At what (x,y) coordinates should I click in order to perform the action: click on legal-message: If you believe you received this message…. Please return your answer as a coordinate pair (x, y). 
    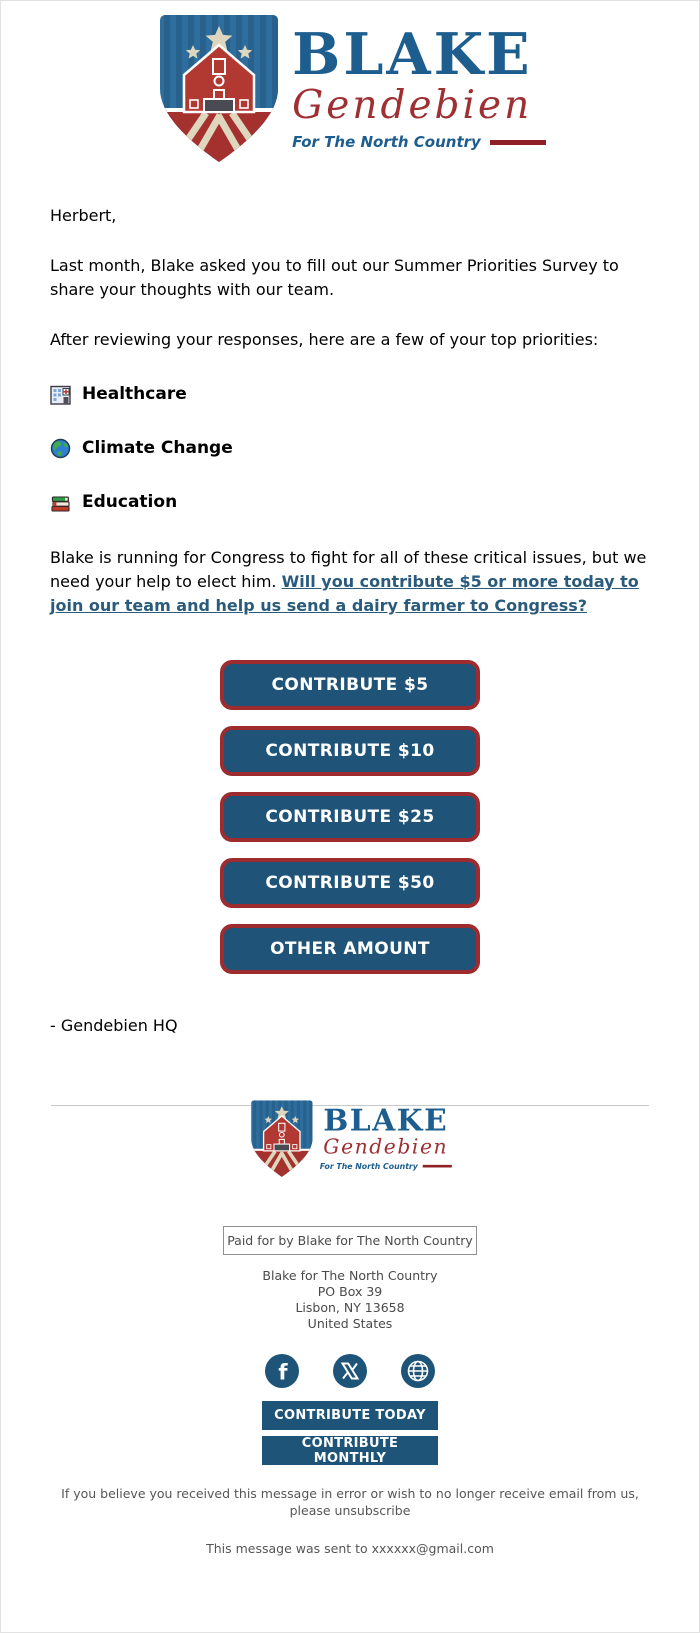
    Looking at the image, I should click on (350, 1502).